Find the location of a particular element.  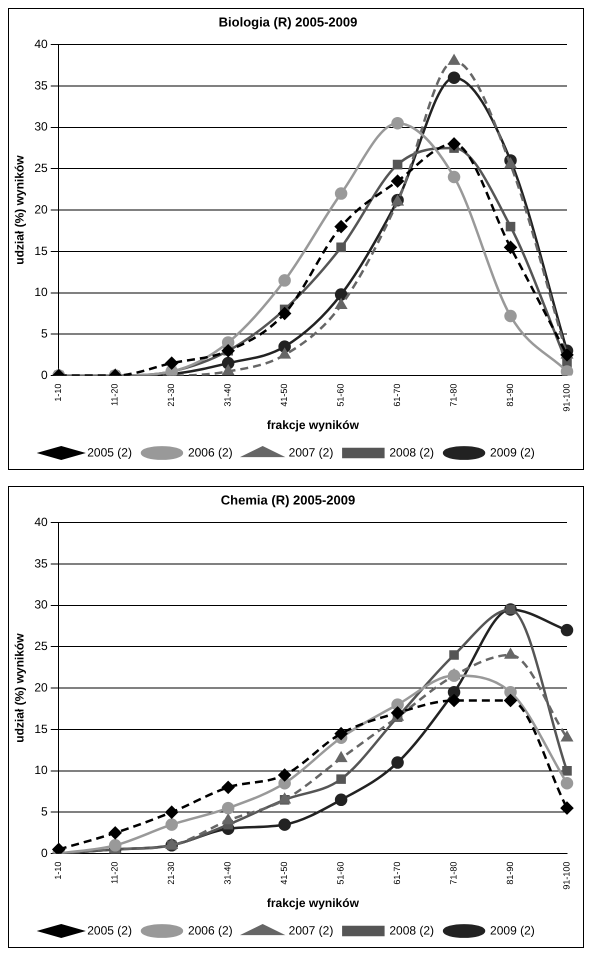

chart-title: Chemia (R) 2005-2009 is located at coordinates (288, 500).